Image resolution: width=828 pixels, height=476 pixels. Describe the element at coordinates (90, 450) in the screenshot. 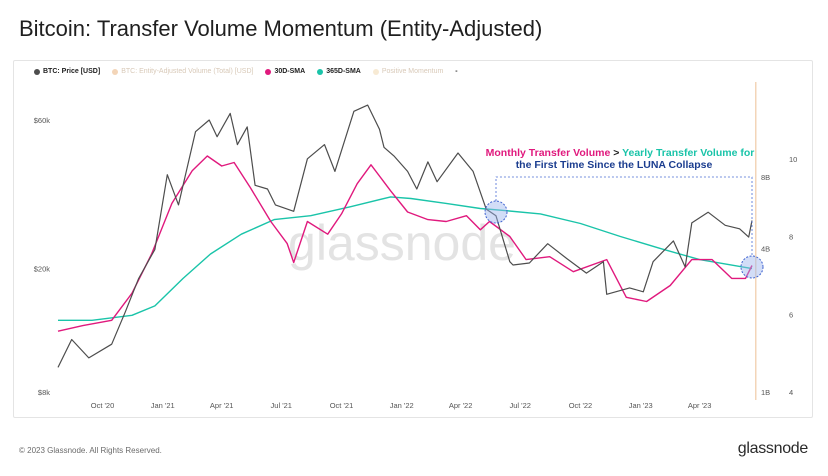

I see `footer-copyright: © 2023 Glassnode. All Rights Reserved.` at that location.